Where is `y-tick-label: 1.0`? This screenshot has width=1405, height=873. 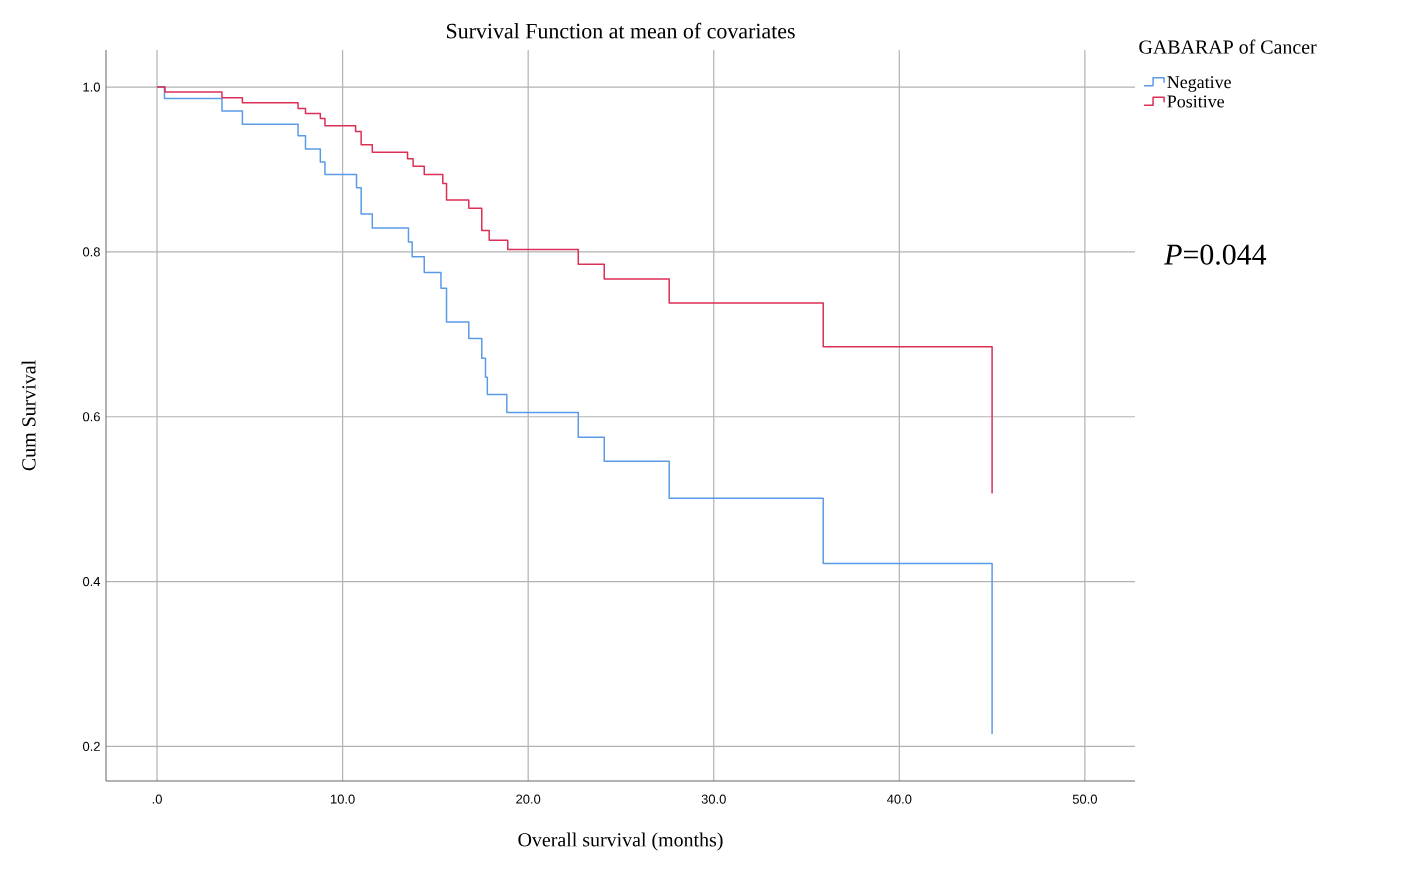
y-tick-label: 1.0 is located at coordinates (91, 87).